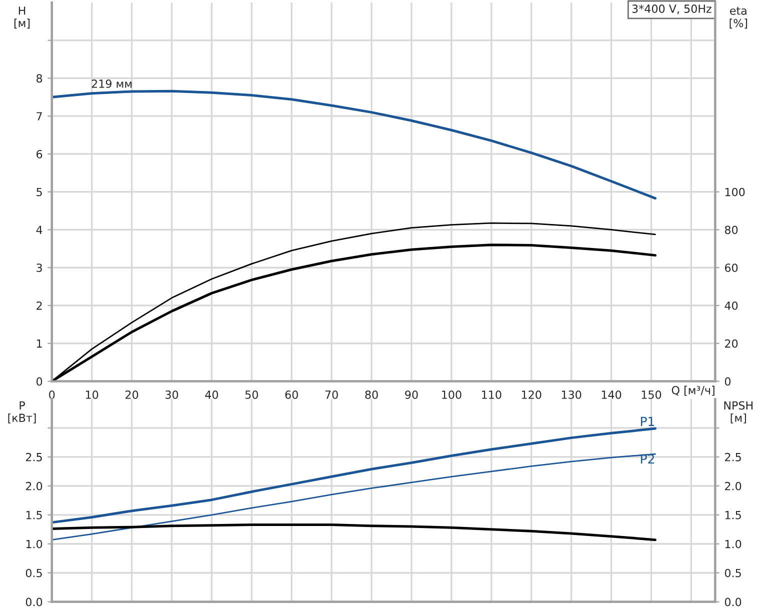 Image resolution: width=774 pixels, height=611 pixels. Describe the element at coordinates (647, 421) in the screenshot. I see `series-label: P1` at that location.